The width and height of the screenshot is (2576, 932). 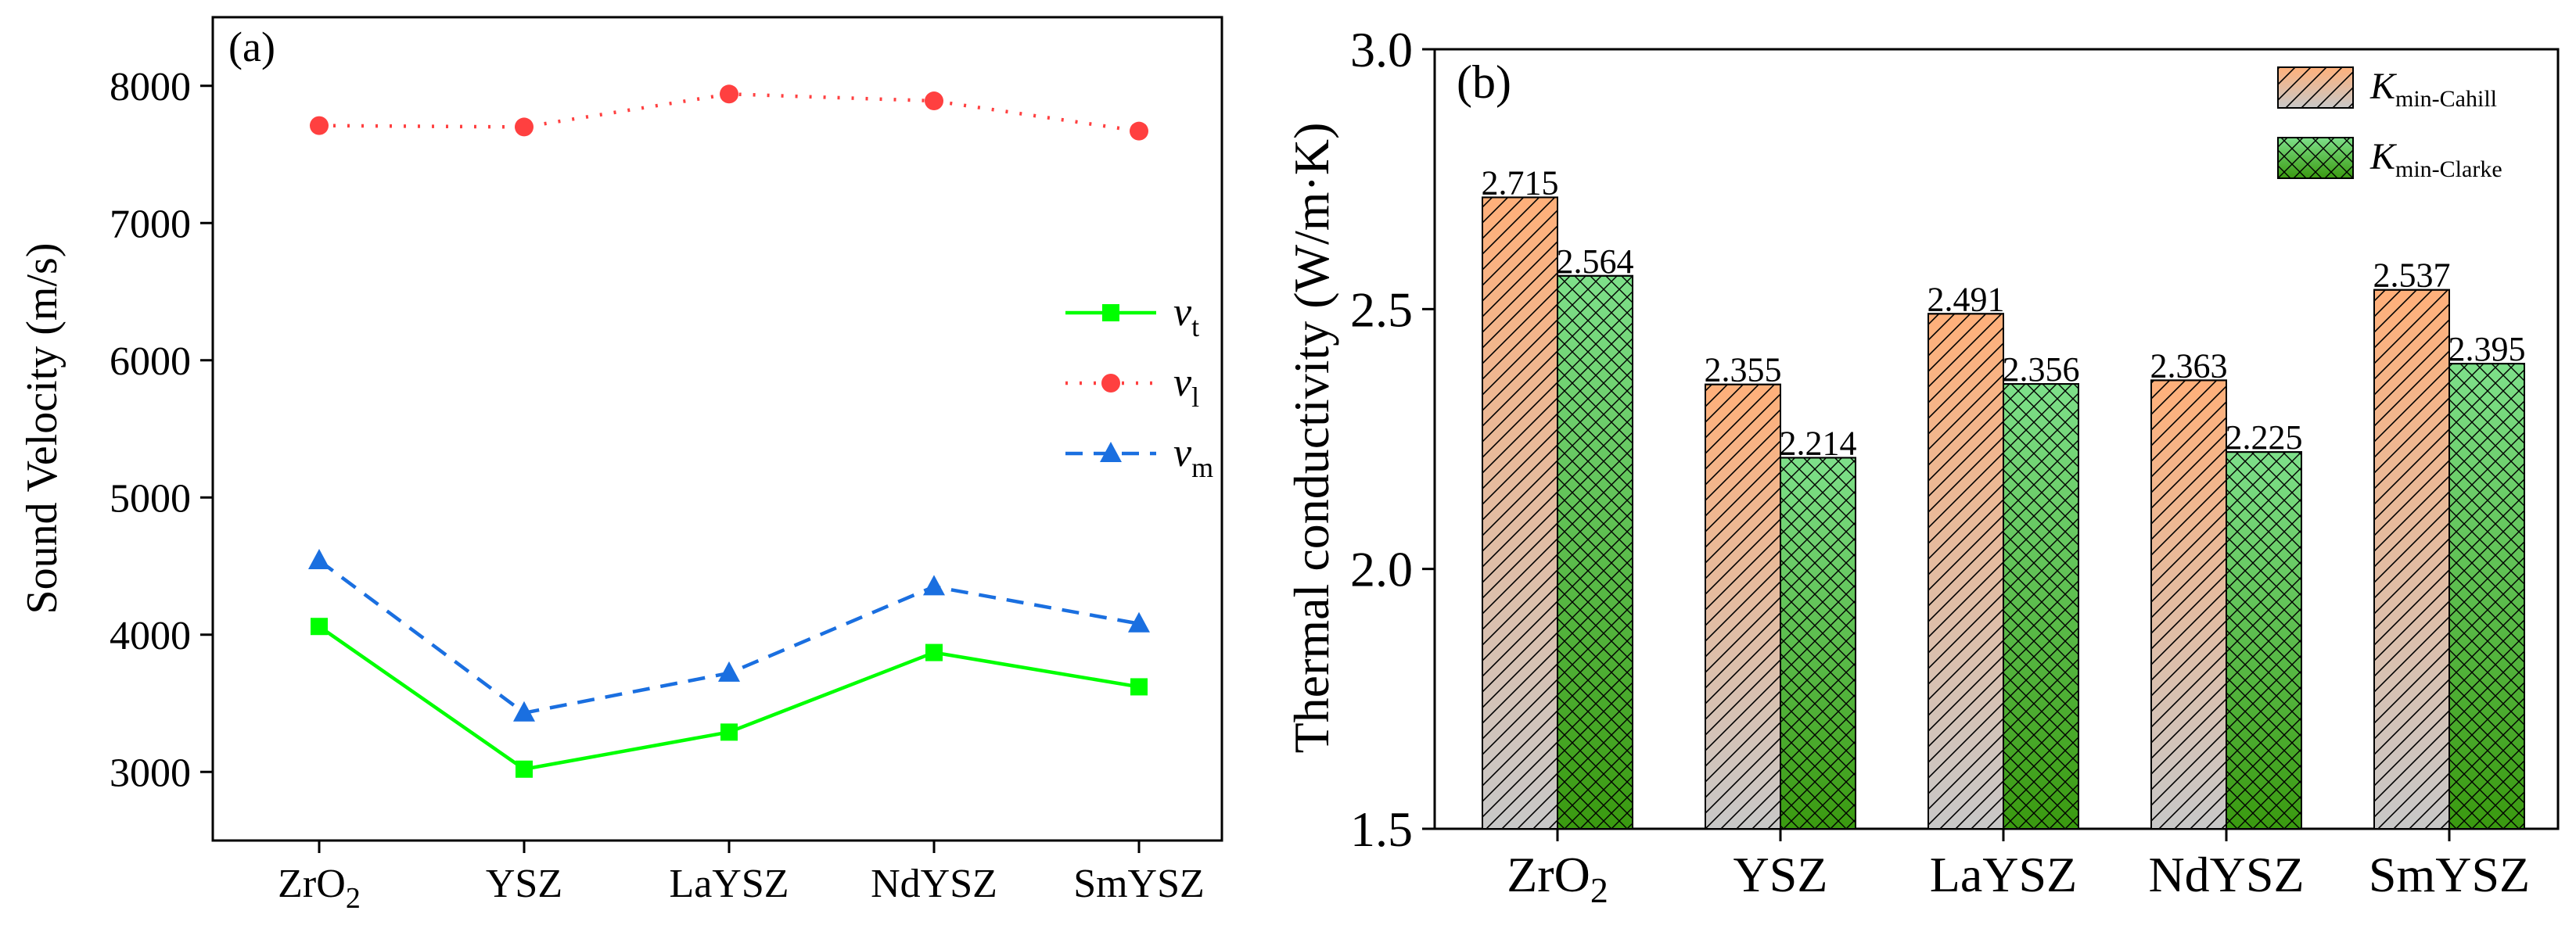 I want to click on legend-marker-vt, so click(x=1110, y=313).